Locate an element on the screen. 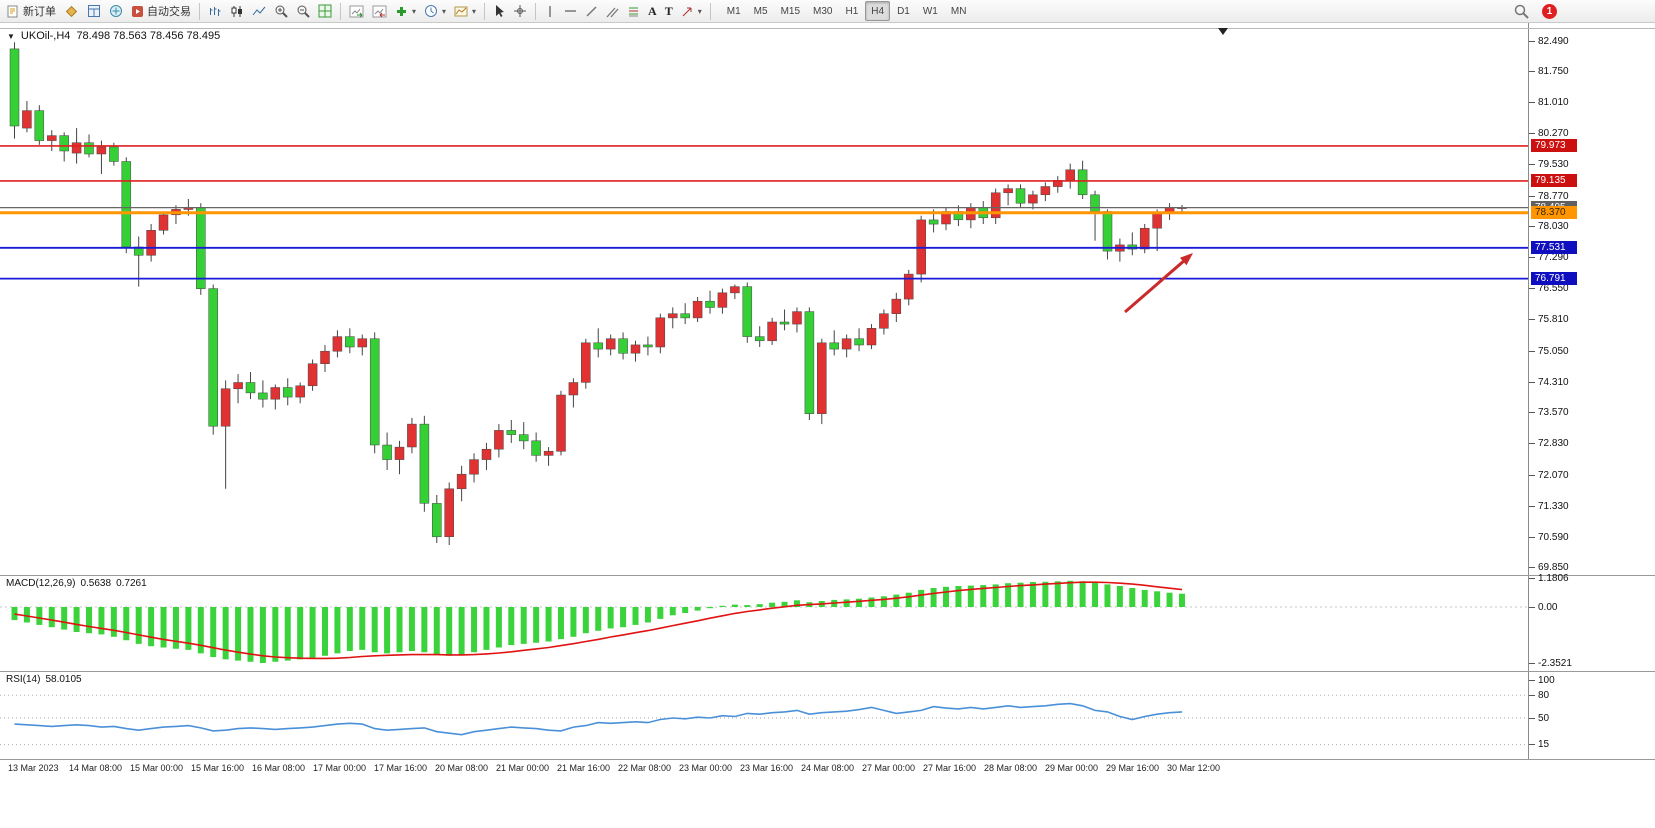 Image resolution: width=1655 pixels, height=828 pixels. templates-button: ▾ is located at coordinates (465, 11).